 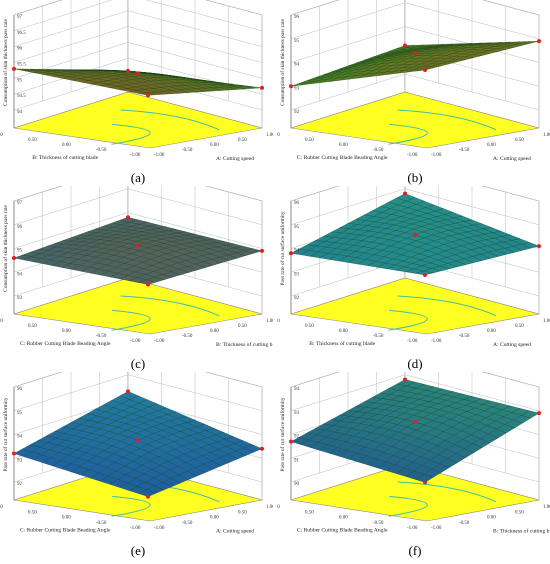 I want to click on panel-label: (a), so click(x=138, y=177).